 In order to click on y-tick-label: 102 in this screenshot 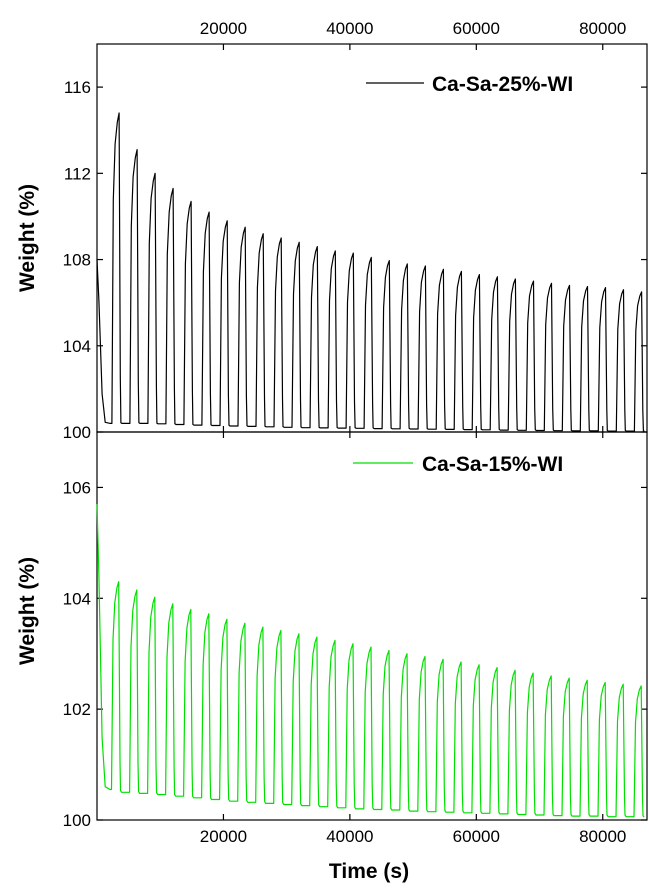, I will do `click(77, 709)`.